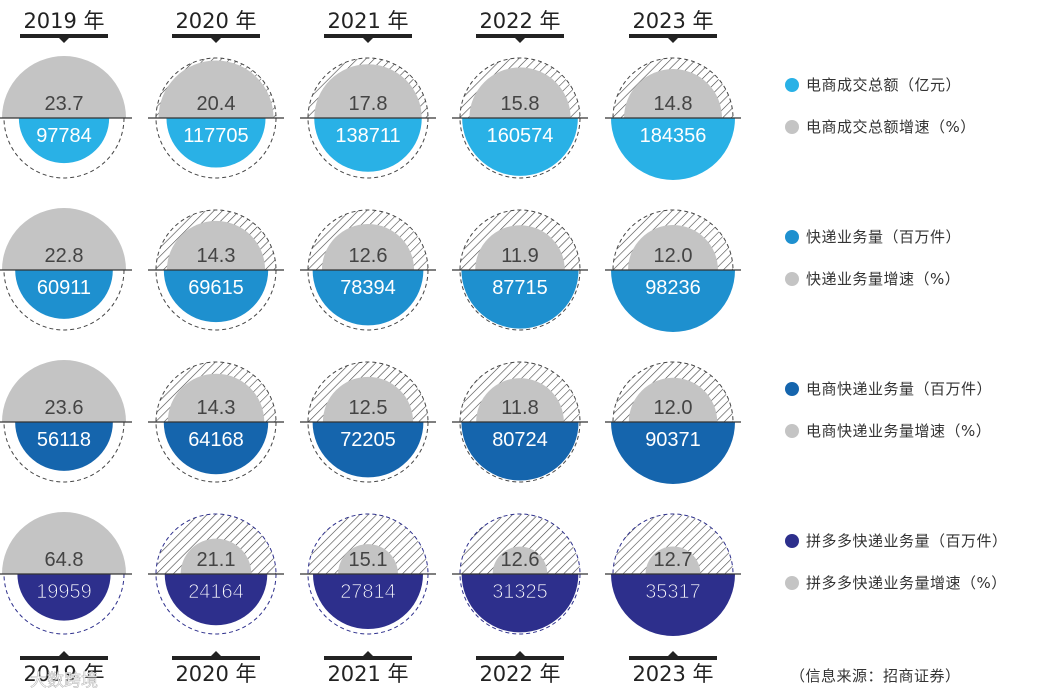  What do you see at coordinates (64, 408) in the screenshot?
I see `growth-label: 23.6` at bounding box center [64, 408].